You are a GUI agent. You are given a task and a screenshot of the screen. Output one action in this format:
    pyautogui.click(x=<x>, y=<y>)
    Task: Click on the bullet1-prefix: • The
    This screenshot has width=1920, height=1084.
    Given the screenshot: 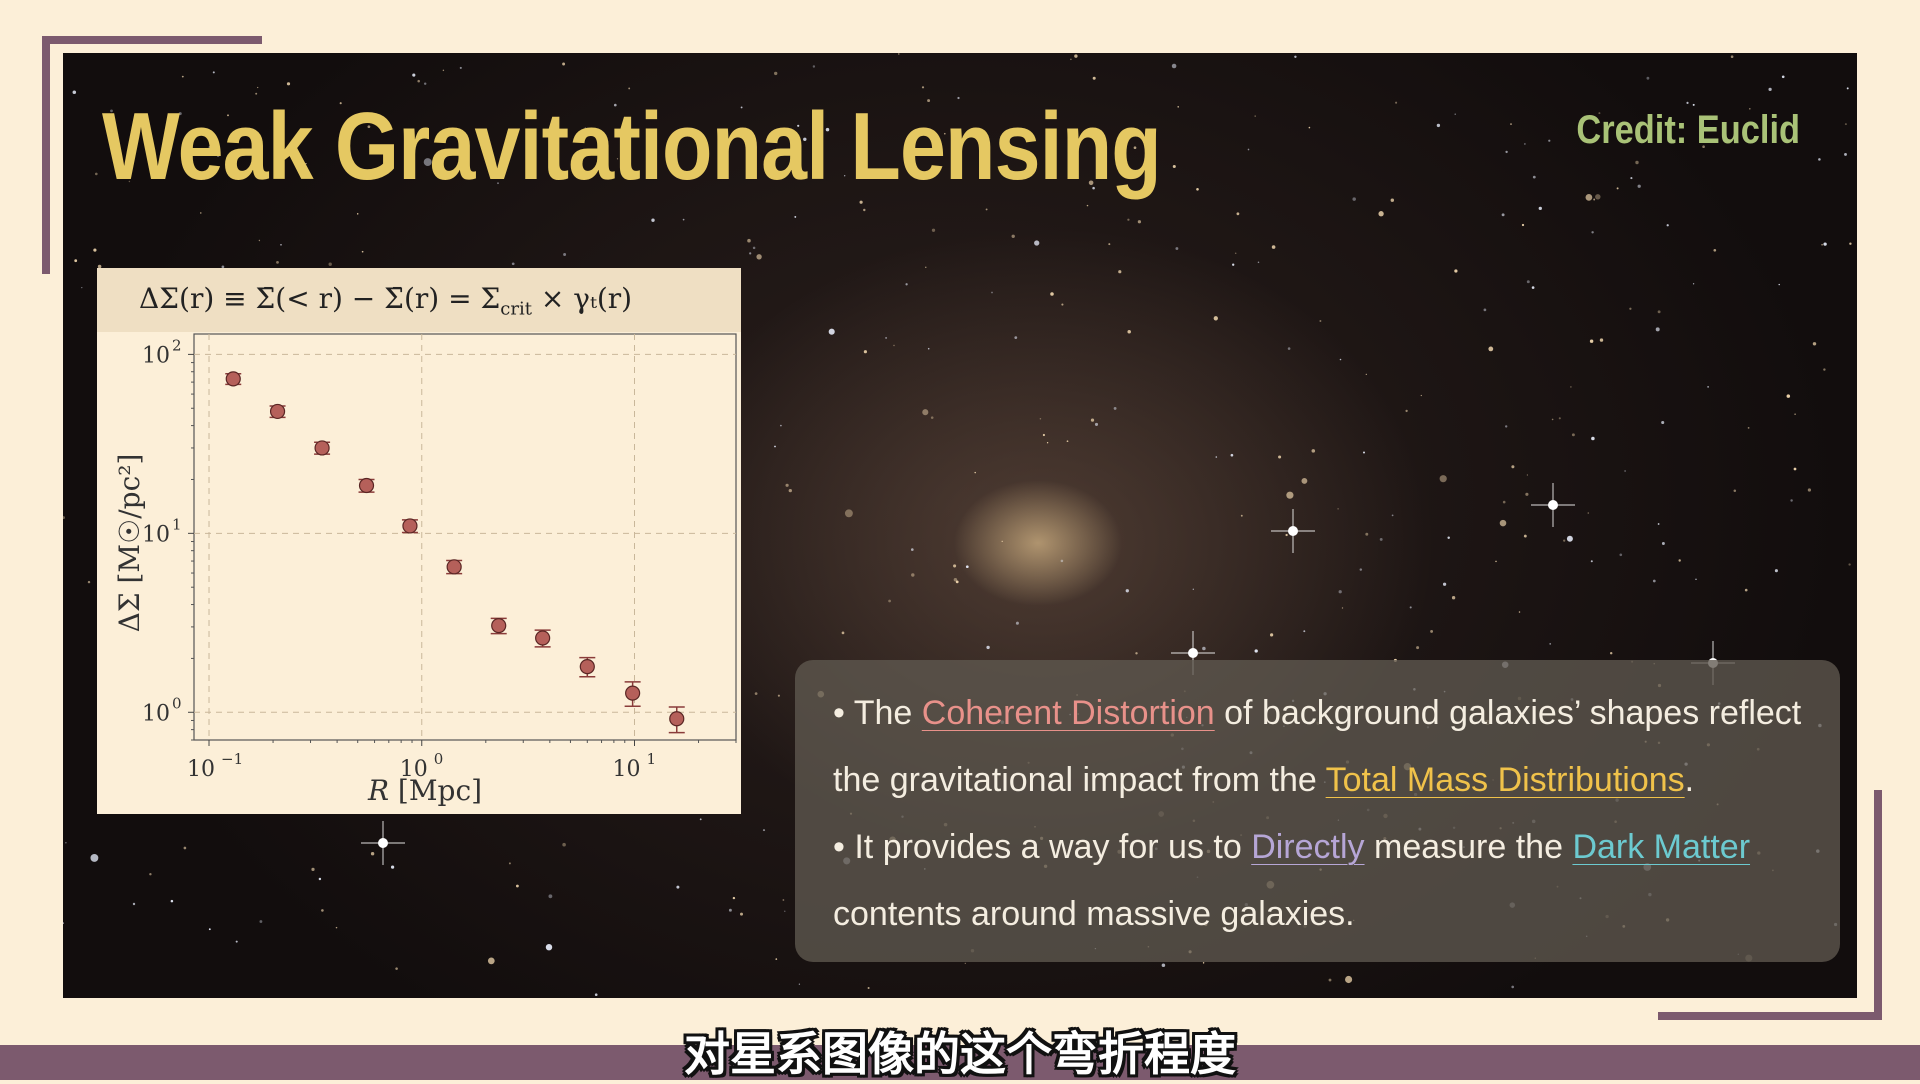 What is the action you would take?
    pyautogui.click(x=877, y=713)
    